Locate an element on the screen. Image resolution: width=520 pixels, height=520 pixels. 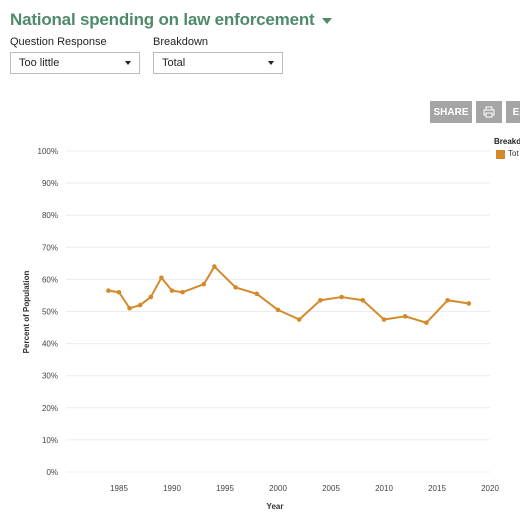
x-tick-label: 2010 is located at coordinates (384, 488).